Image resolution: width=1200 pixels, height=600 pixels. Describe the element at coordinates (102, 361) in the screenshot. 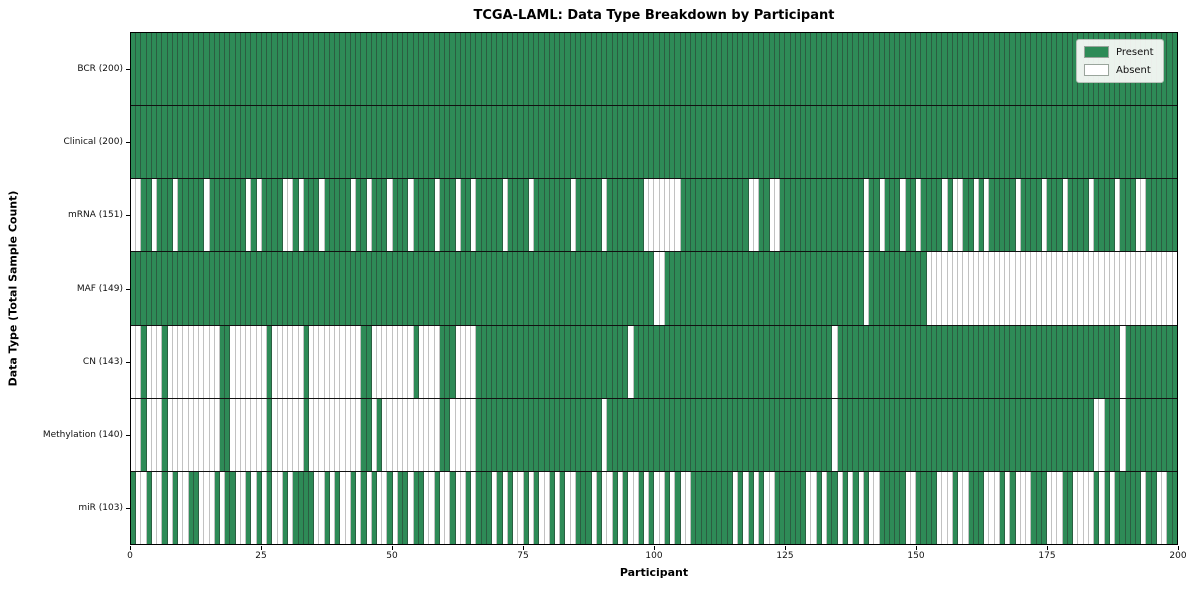

I see `y-tick-label: CN (143)` at that location.